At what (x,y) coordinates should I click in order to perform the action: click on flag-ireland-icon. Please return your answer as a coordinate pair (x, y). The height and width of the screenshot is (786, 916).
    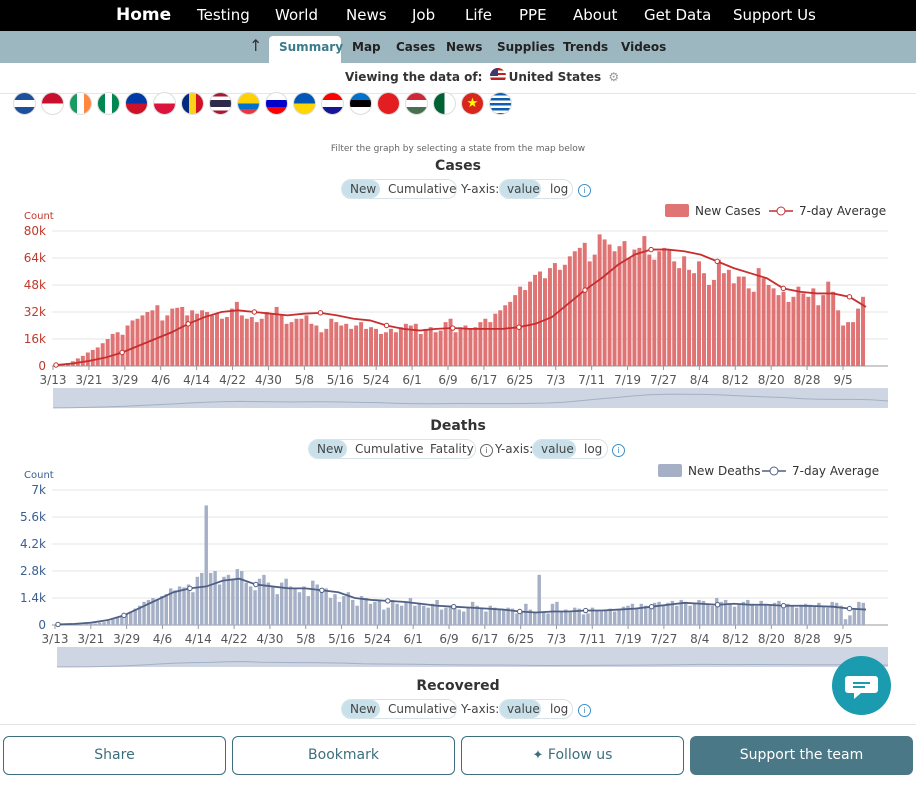
    Looking at the image, I should click on (80, 103).